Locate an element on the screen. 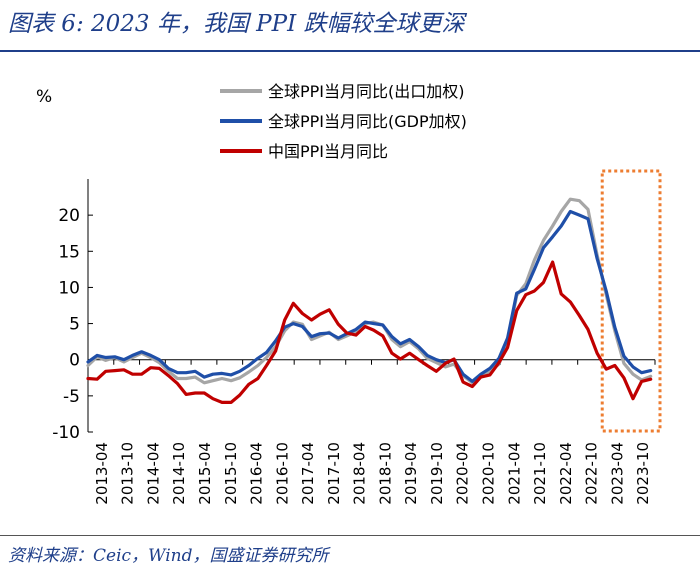 This screenshot has width=700, height=580. x-tick-label: 2019-10 is located at coordinates (437, 473).